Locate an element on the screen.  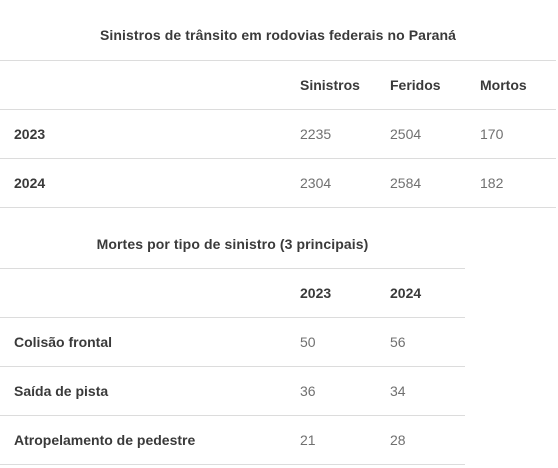
cell-mortos: 182 is located at coordinates (518, 183).